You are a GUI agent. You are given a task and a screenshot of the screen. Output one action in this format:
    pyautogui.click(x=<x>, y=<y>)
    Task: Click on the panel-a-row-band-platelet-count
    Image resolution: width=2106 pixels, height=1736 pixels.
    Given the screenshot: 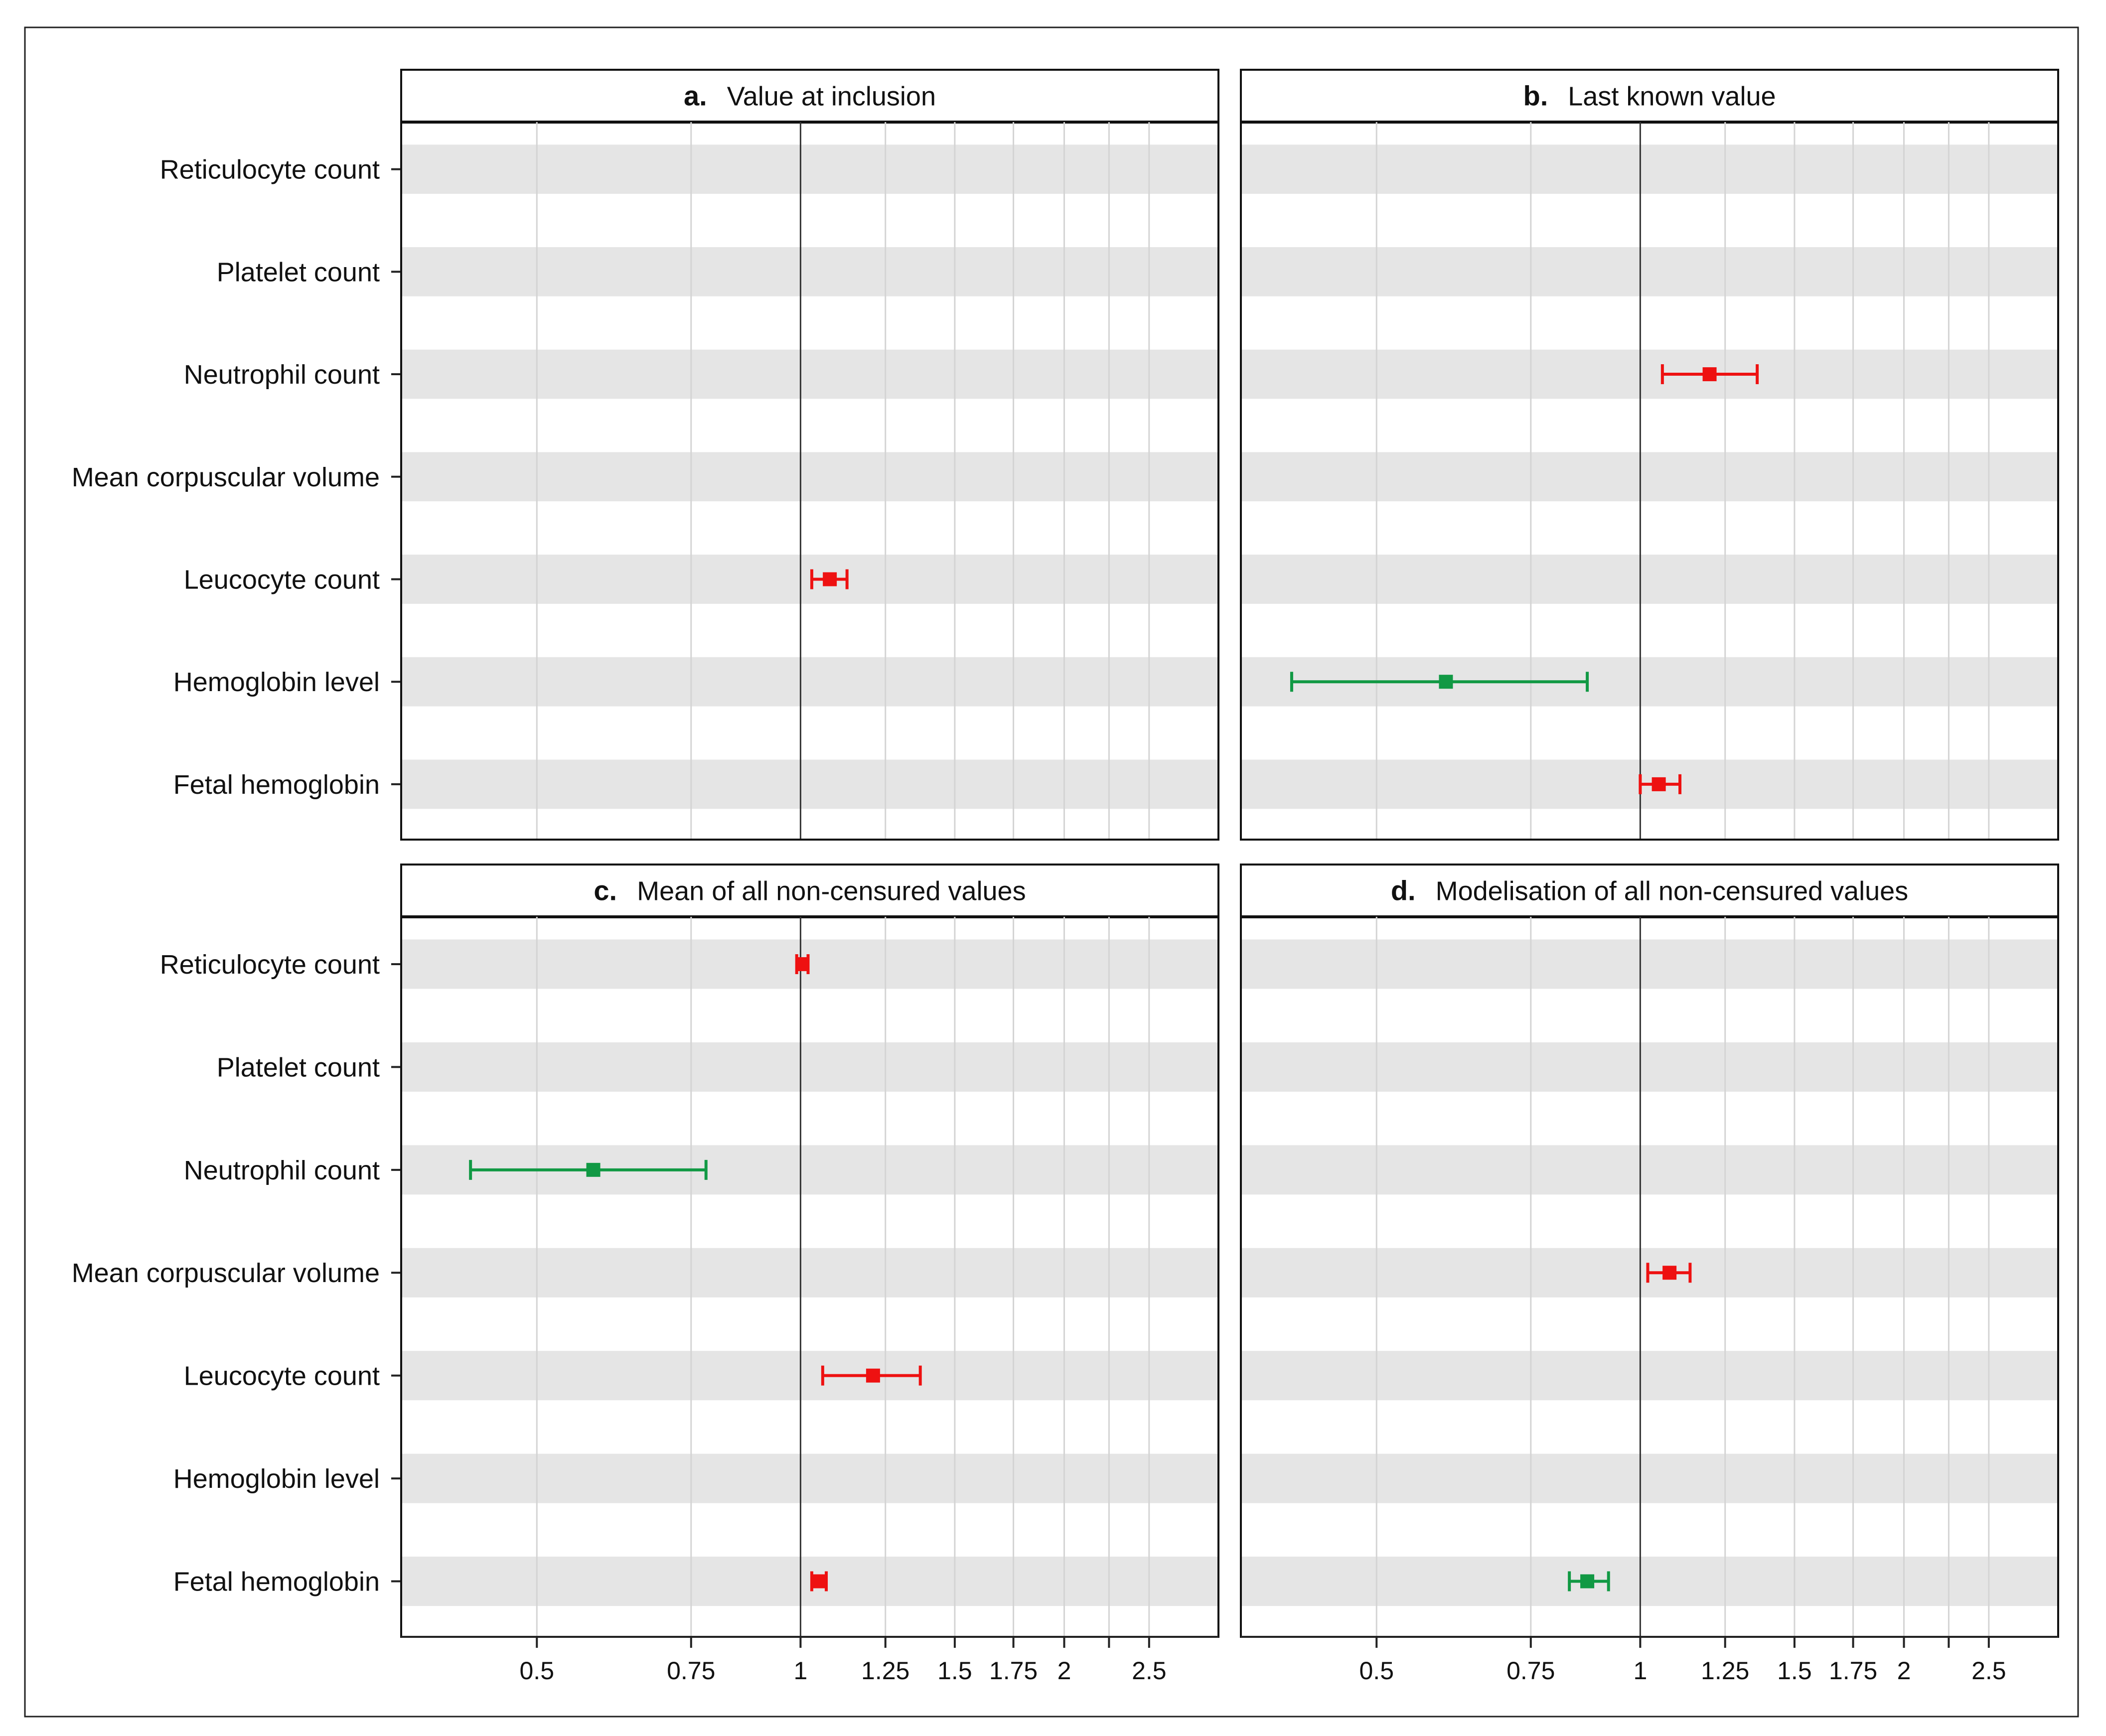 What is the action you would take?
    pyautogui.click(x=809, y=271)
    